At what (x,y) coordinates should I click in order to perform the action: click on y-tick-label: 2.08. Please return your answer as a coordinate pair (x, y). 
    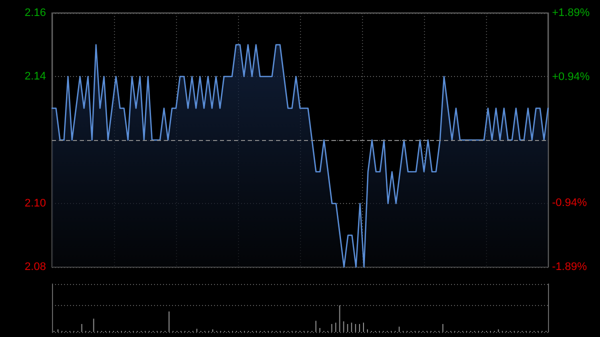
    Looking at the image, I should click on (35, 267).